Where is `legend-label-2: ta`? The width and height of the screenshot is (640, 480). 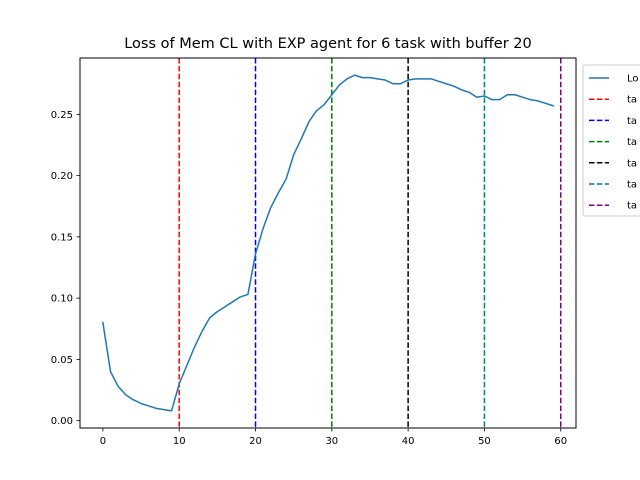 legend-label-2: ta is located at coordinates (632, 121).